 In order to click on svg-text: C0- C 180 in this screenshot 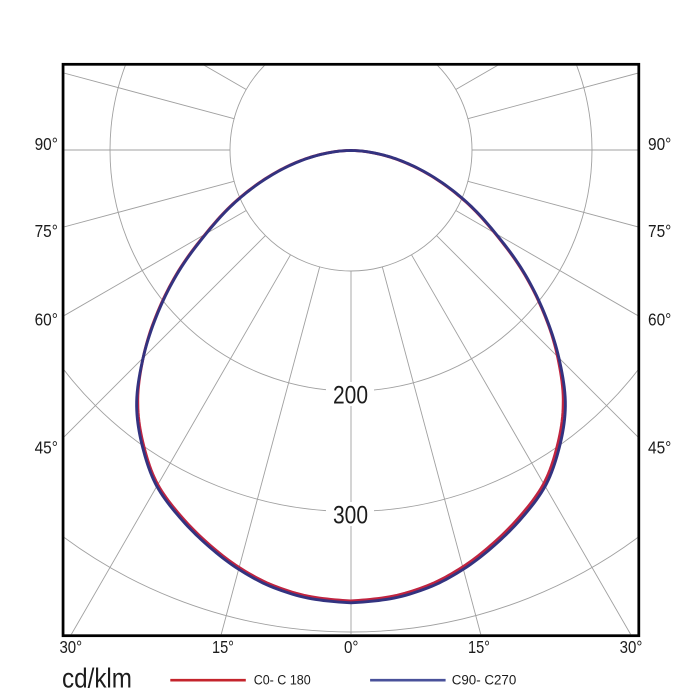, I will do `click(282, 681)`.